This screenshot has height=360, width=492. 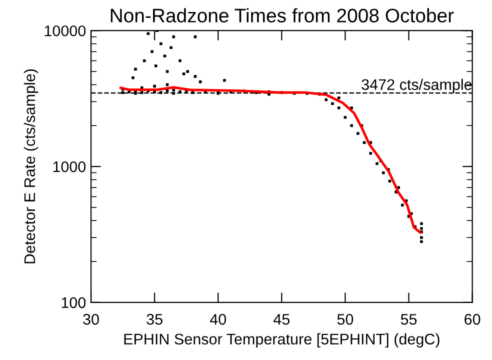 I want to click on x-tick-label: 40, so click(x=218, y=319).